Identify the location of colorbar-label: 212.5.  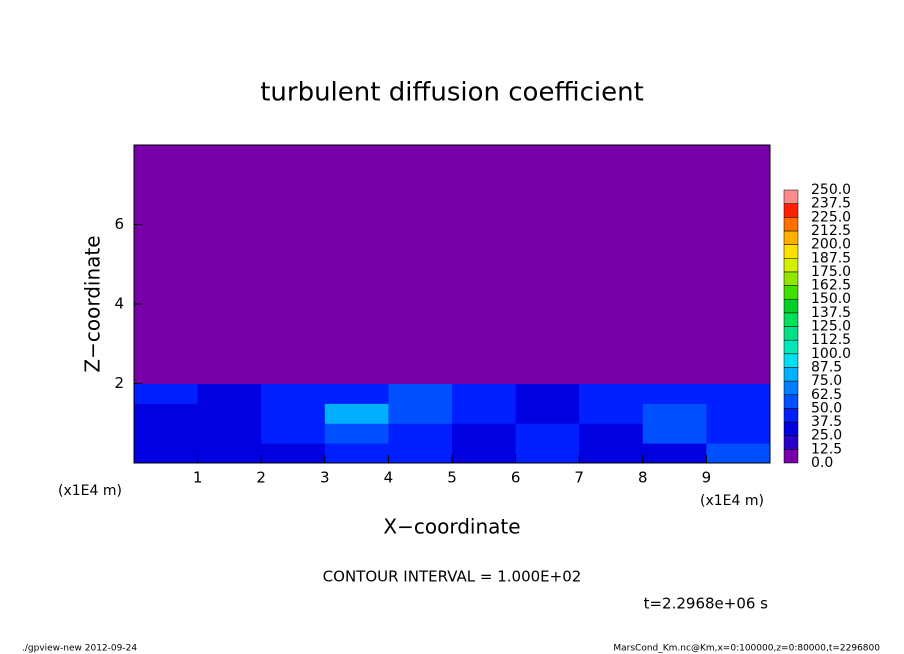
(831, 231).